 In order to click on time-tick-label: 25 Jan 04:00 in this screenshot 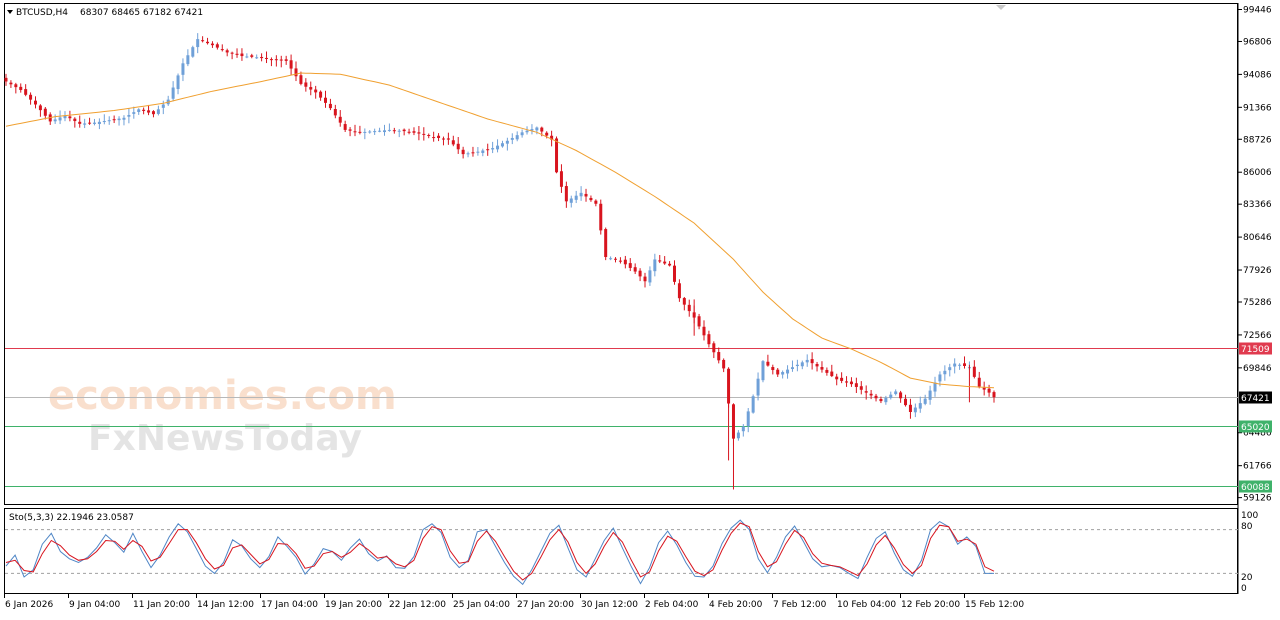, I will do `click(481, 605)`.